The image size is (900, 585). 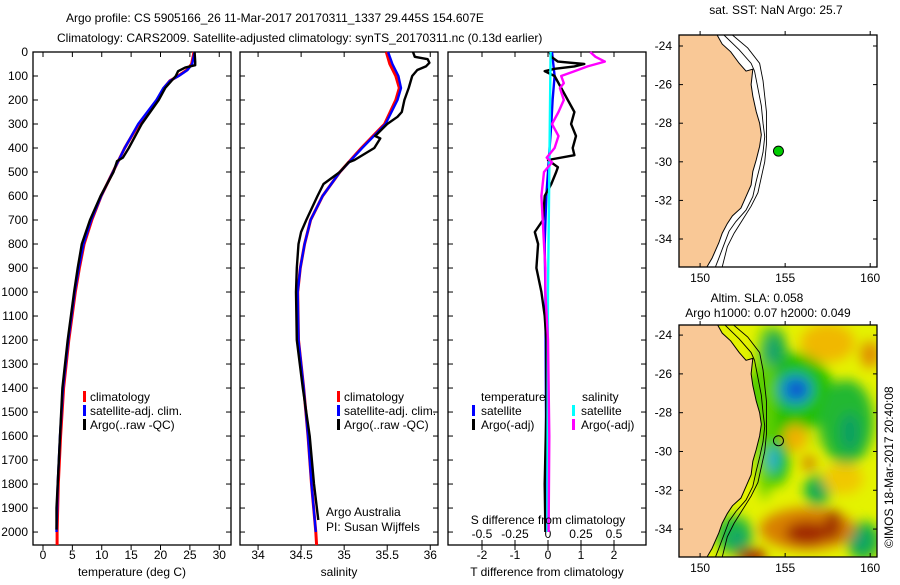 What do you see at coordinates (768, 313) in the screenshot?
I see `sla-map-title-line2: Argo h1000: 0.07 h2000: 0.049` at bounding box center [768, 313].